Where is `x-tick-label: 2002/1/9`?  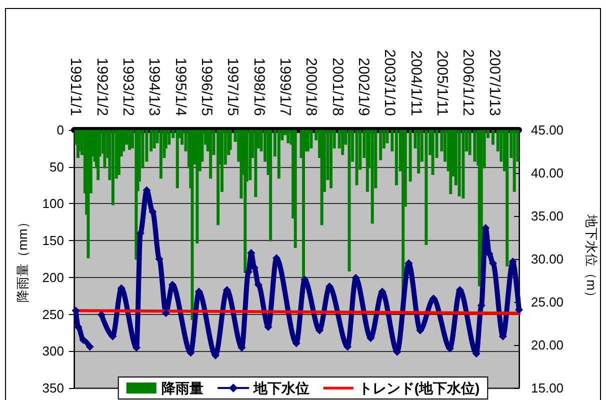 x-tick-label: 2002/1/9 is located at coordinates (363, 87).